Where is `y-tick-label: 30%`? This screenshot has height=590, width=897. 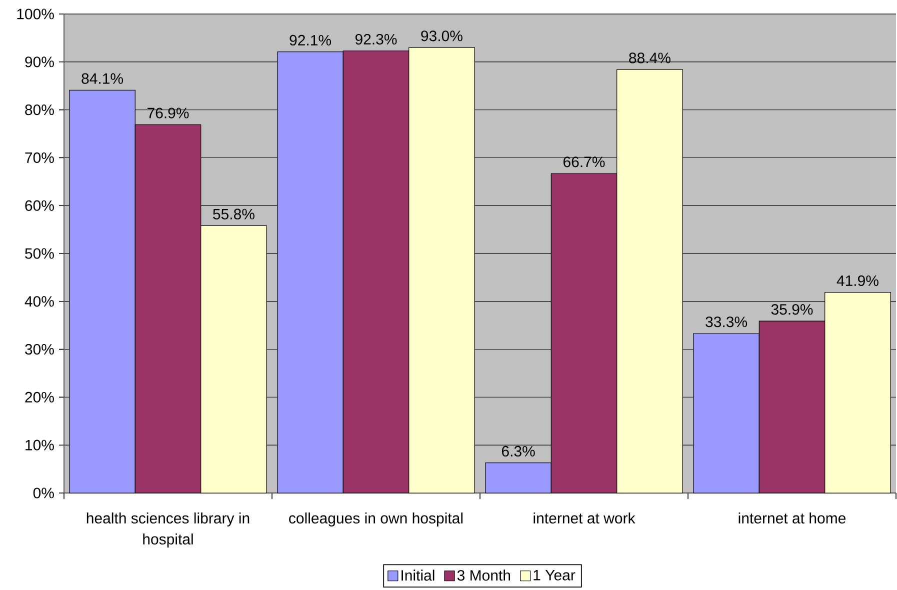
y-tick-label: 30% is located at coordinates (39, 349).